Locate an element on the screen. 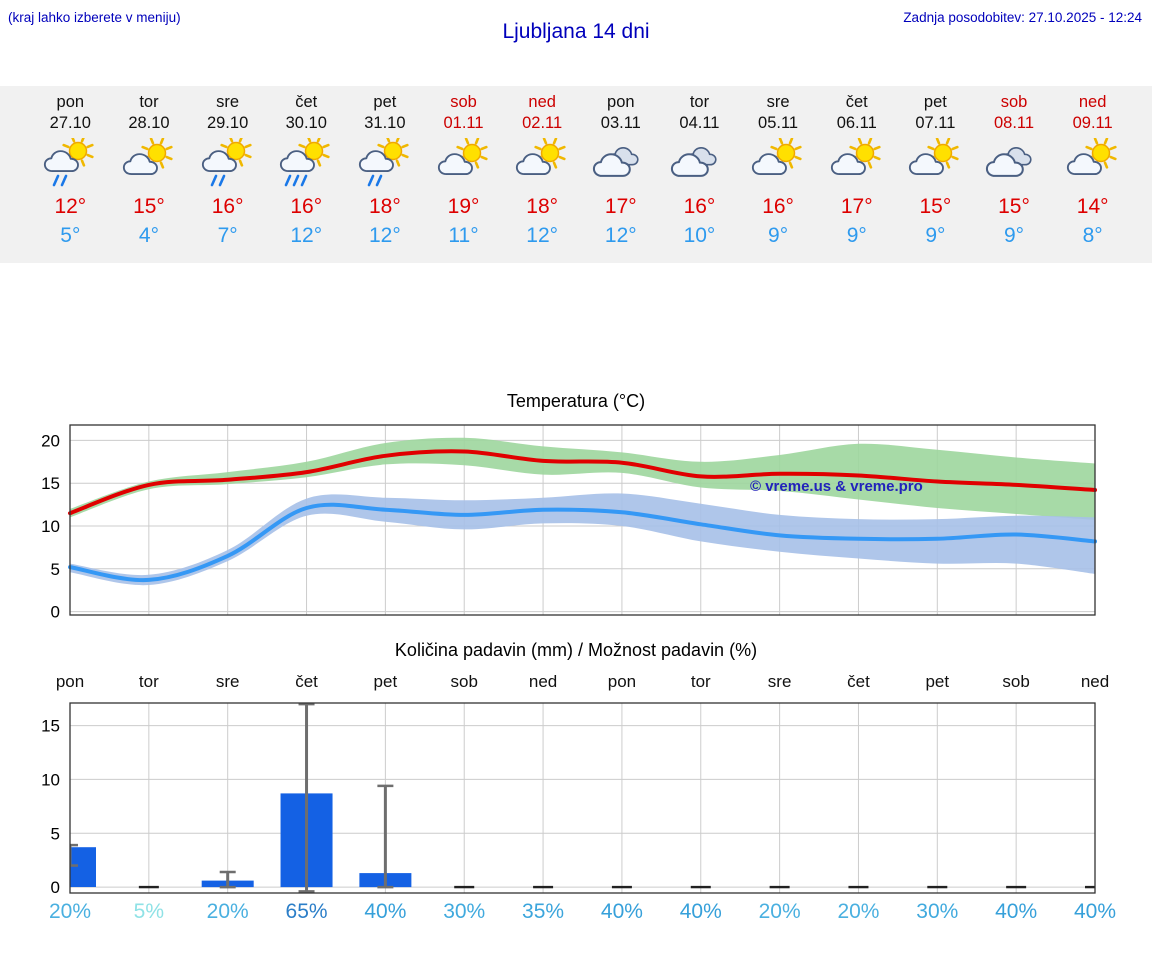 The height and width of the screenshot is (975, 1152). precip-probability-label: 65% is located at coordinates (306, 911).